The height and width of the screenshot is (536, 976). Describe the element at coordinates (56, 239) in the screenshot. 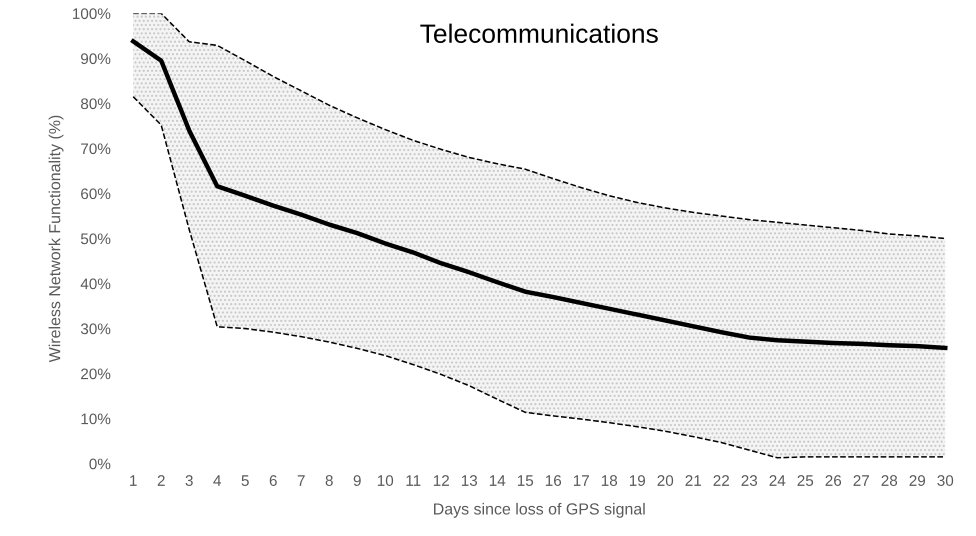

I see `y-axis-title: Wireless Network Functionality (%)` at that location.